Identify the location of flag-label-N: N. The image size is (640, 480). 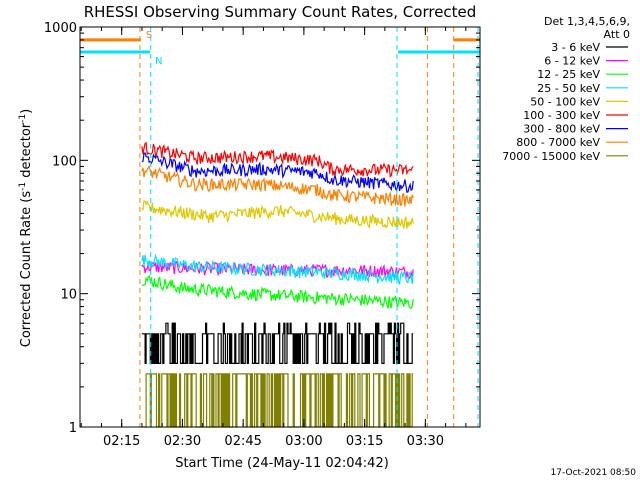
(158, 61).